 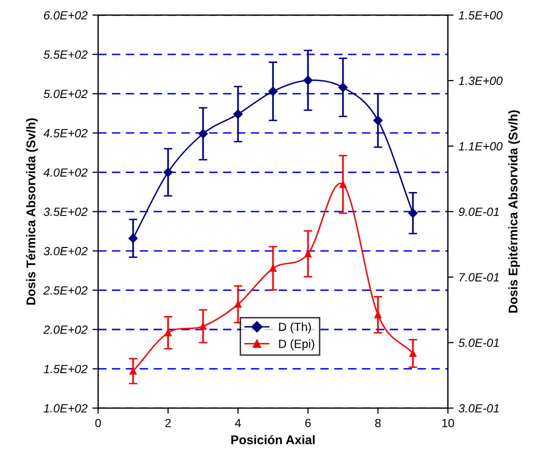 I want to click on y2-tick-label: 9.0E-01, so click(x=478, y=212).